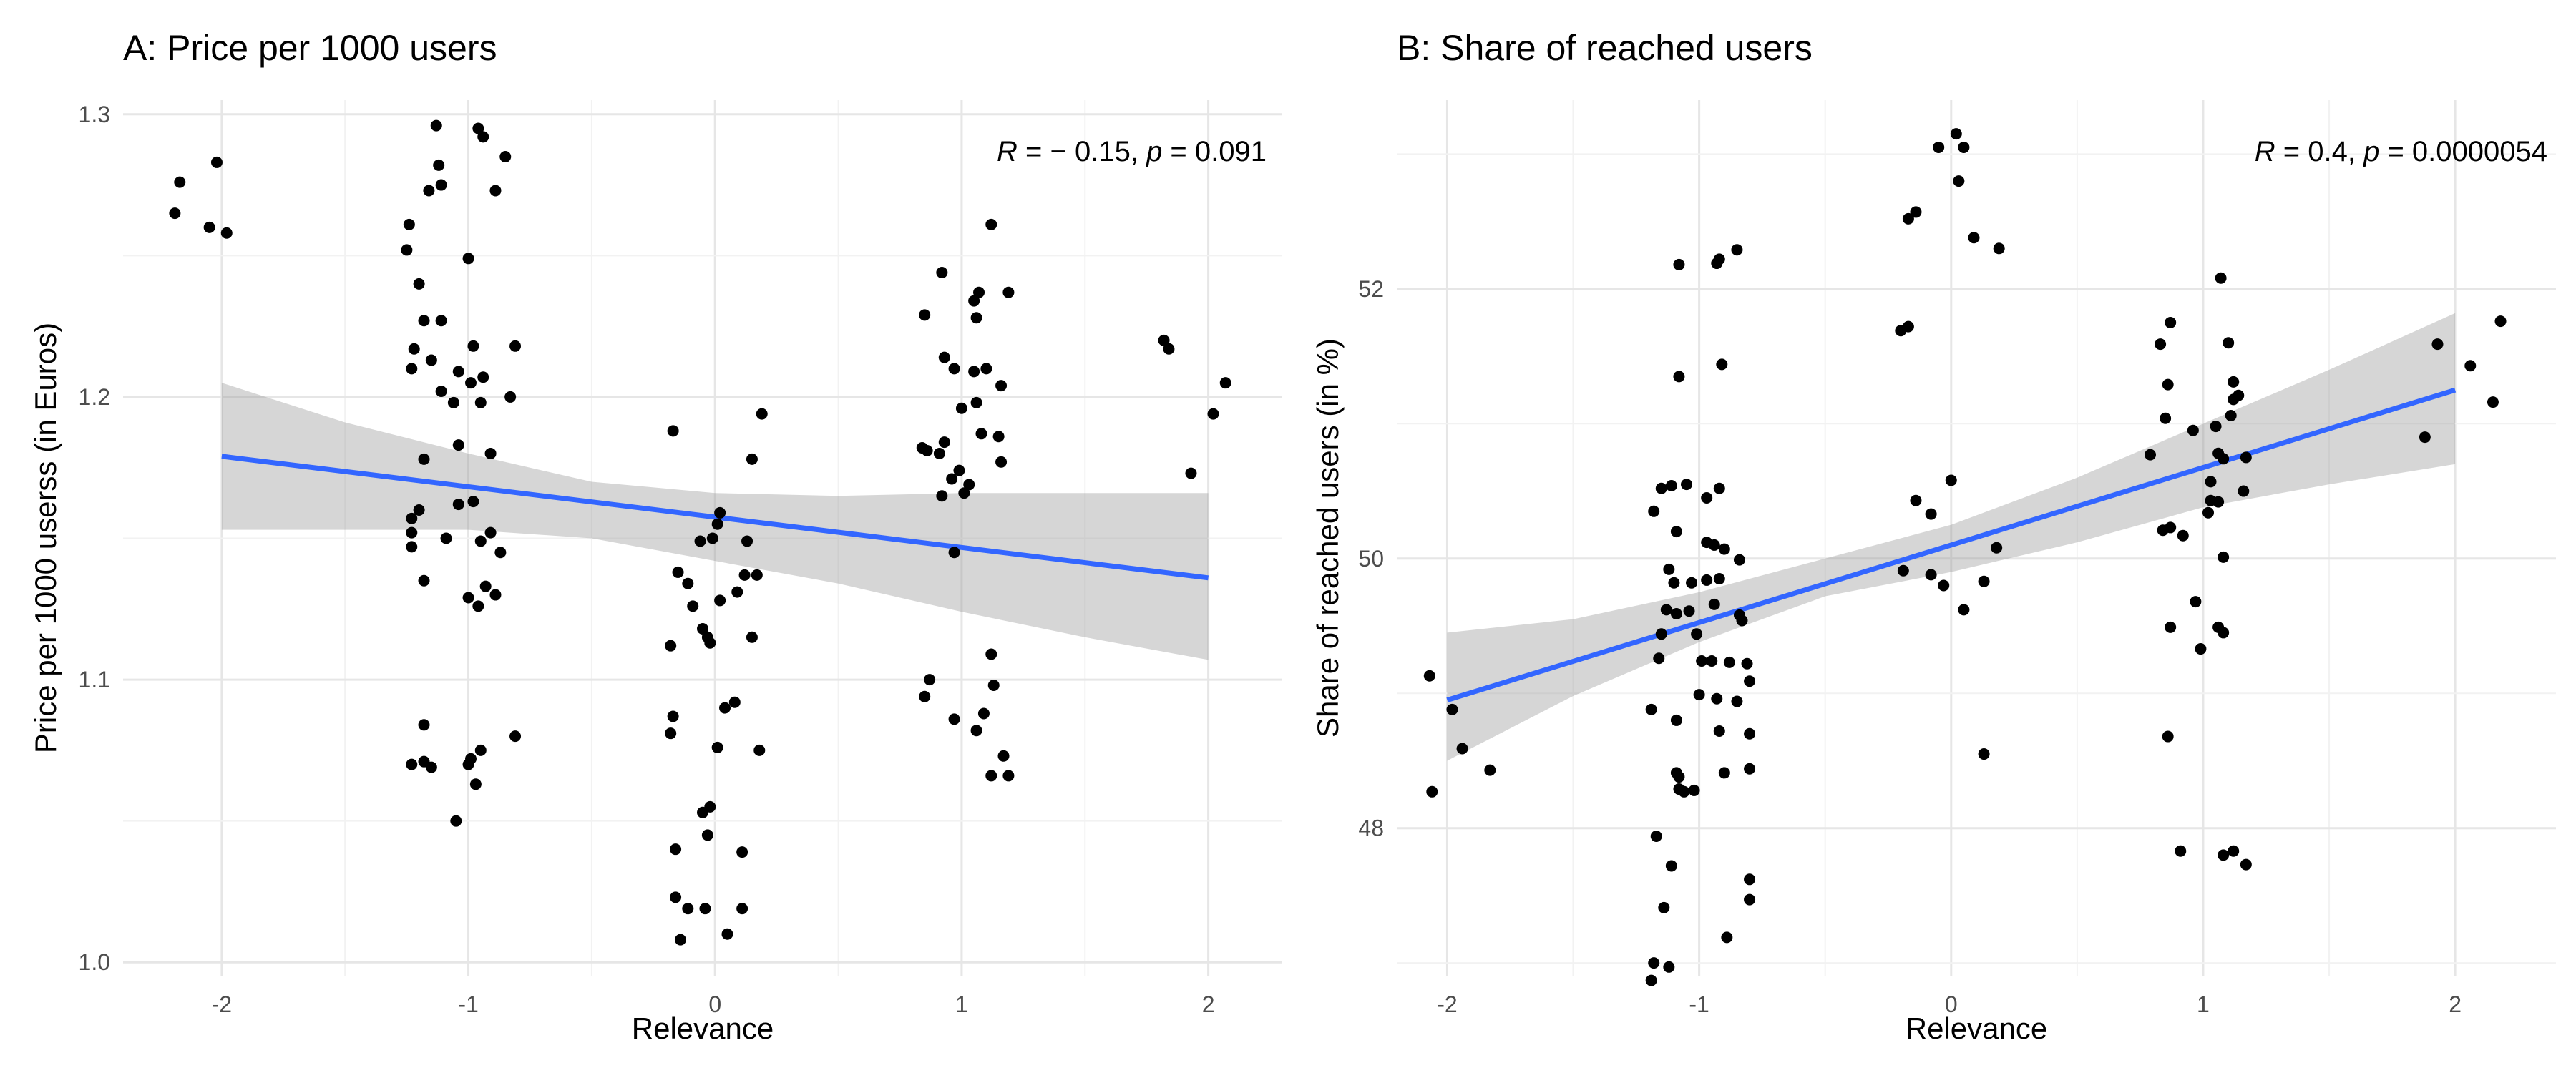 This screenshot has width=2576, height=1073. I want to click on panel-b-x-tick-label: 0, so click(1951, 1004).